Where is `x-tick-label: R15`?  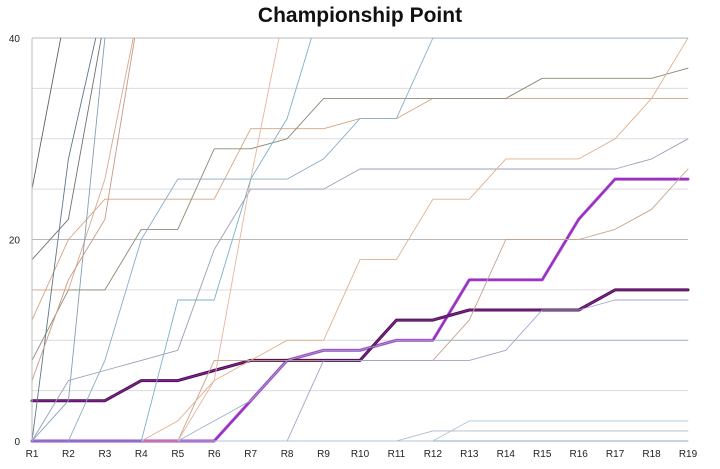
x-tick-label: R15 is located at coordinates (542, 454).